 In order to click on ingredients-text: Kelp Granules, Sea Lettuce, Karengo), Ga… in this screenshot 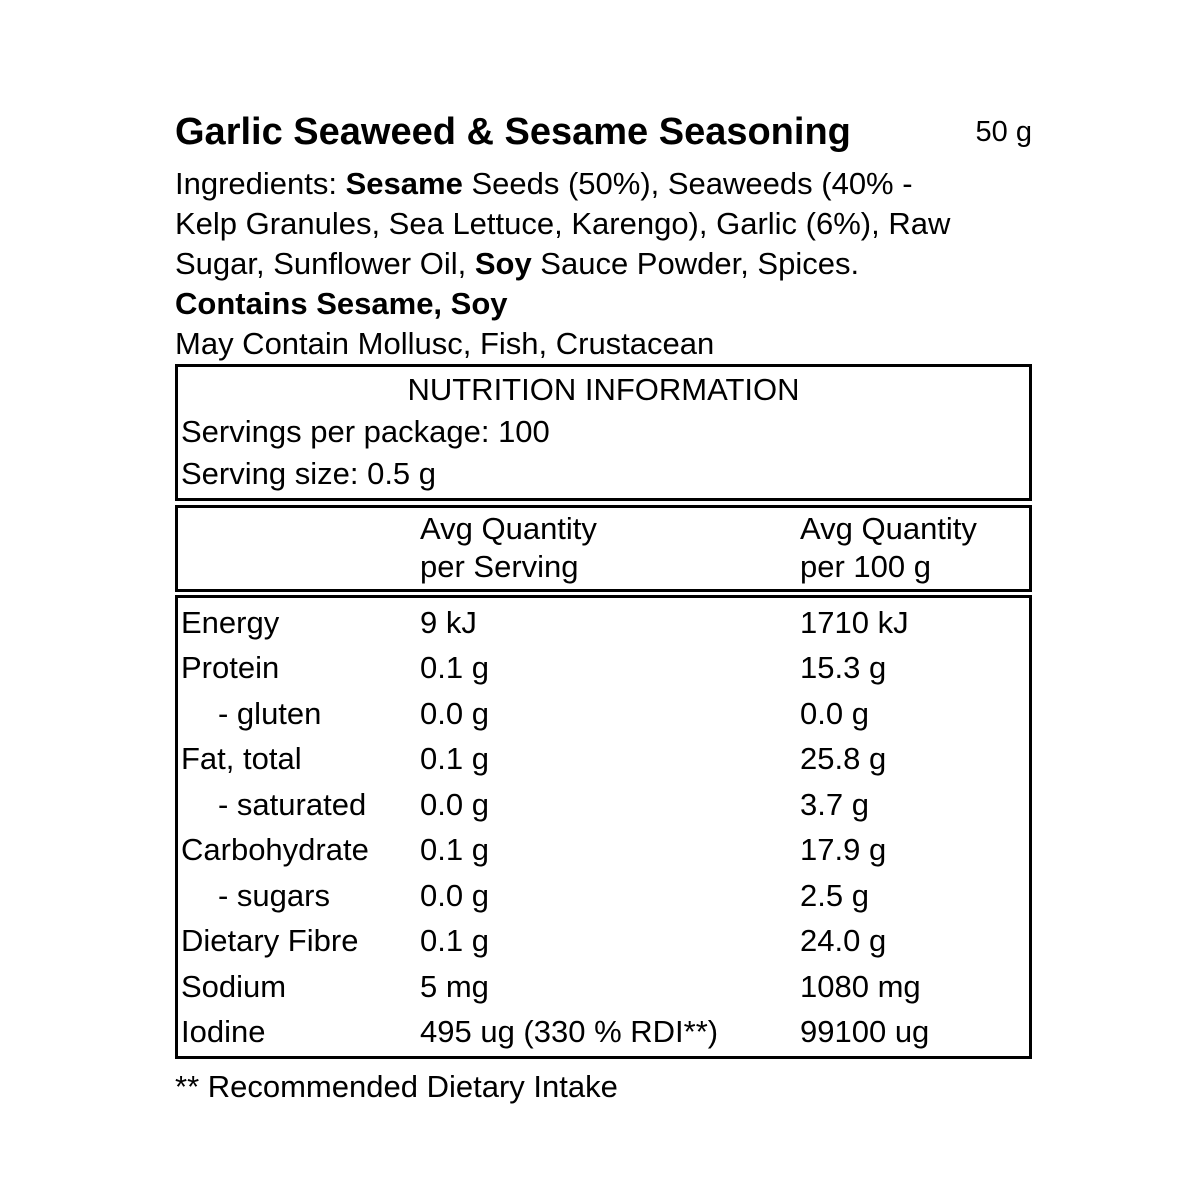, I will do `click(563, 223)`.